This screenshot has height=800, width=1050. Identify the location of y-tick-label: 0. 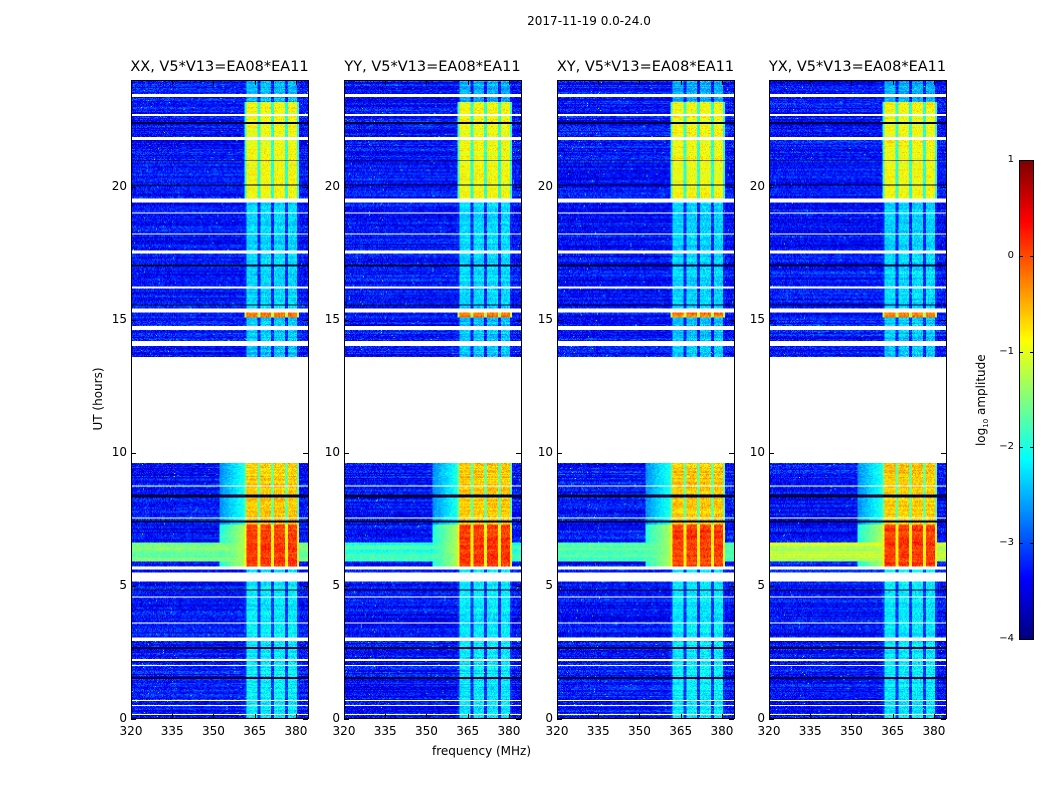
(123, 718).